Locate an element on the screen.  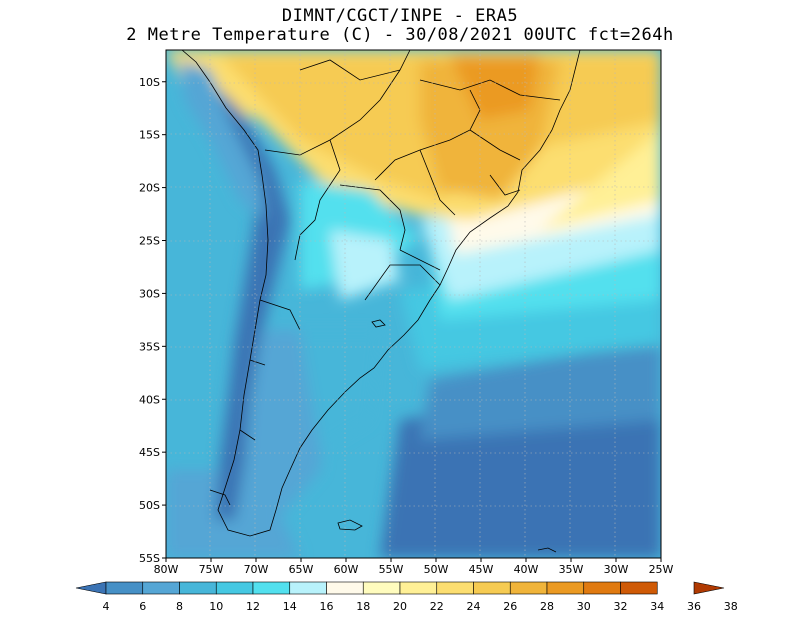
lat-tick-label: 20S is located at coordinates (149, 188).